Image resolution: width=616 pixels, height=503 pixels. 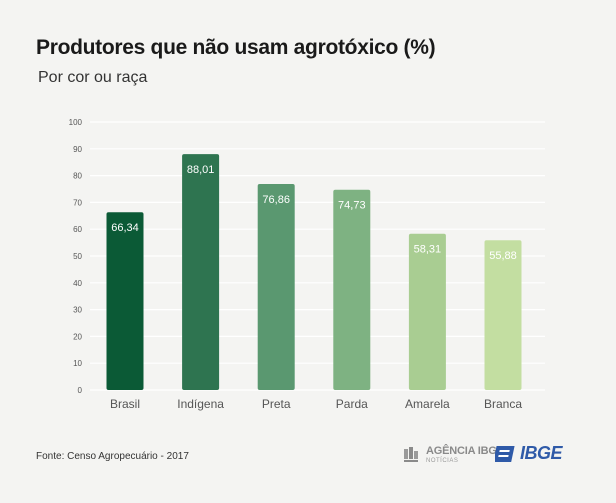 I want to click on y-tick-label: 80, so click(x=77, y=176).